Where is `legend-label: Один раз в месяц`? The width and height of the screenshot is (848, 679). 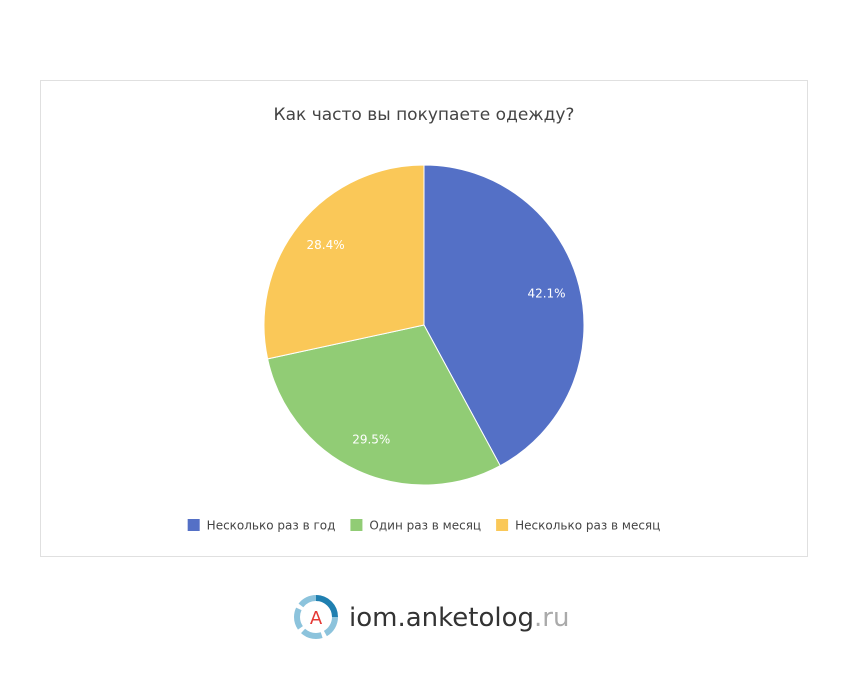
legend-label: Один раз в месяц is located at coordinates (425, 526).